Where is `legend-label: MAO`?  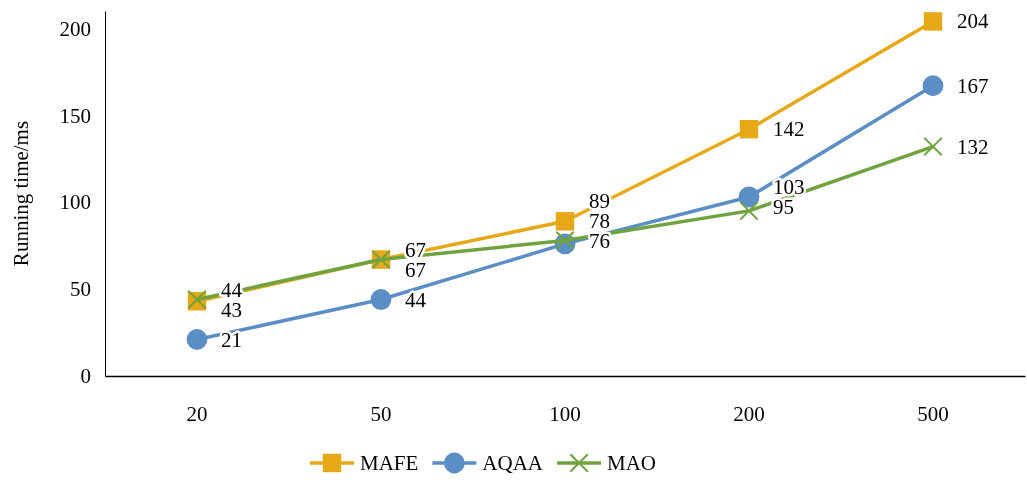
legend-label: MAO is located at coordinates (632, 463).